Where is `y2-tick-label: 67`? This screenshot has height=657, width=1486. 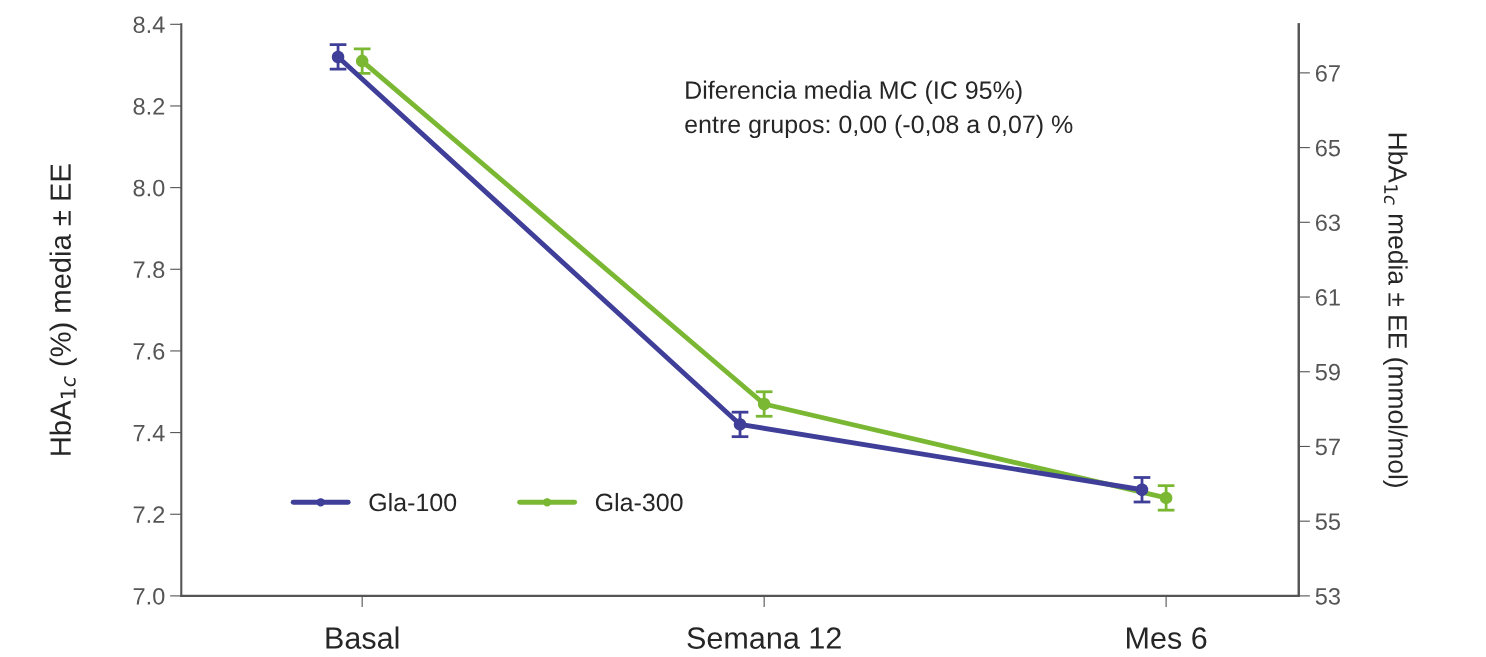 y2-tick-label: 67 is located at coordinates (1327, 73).